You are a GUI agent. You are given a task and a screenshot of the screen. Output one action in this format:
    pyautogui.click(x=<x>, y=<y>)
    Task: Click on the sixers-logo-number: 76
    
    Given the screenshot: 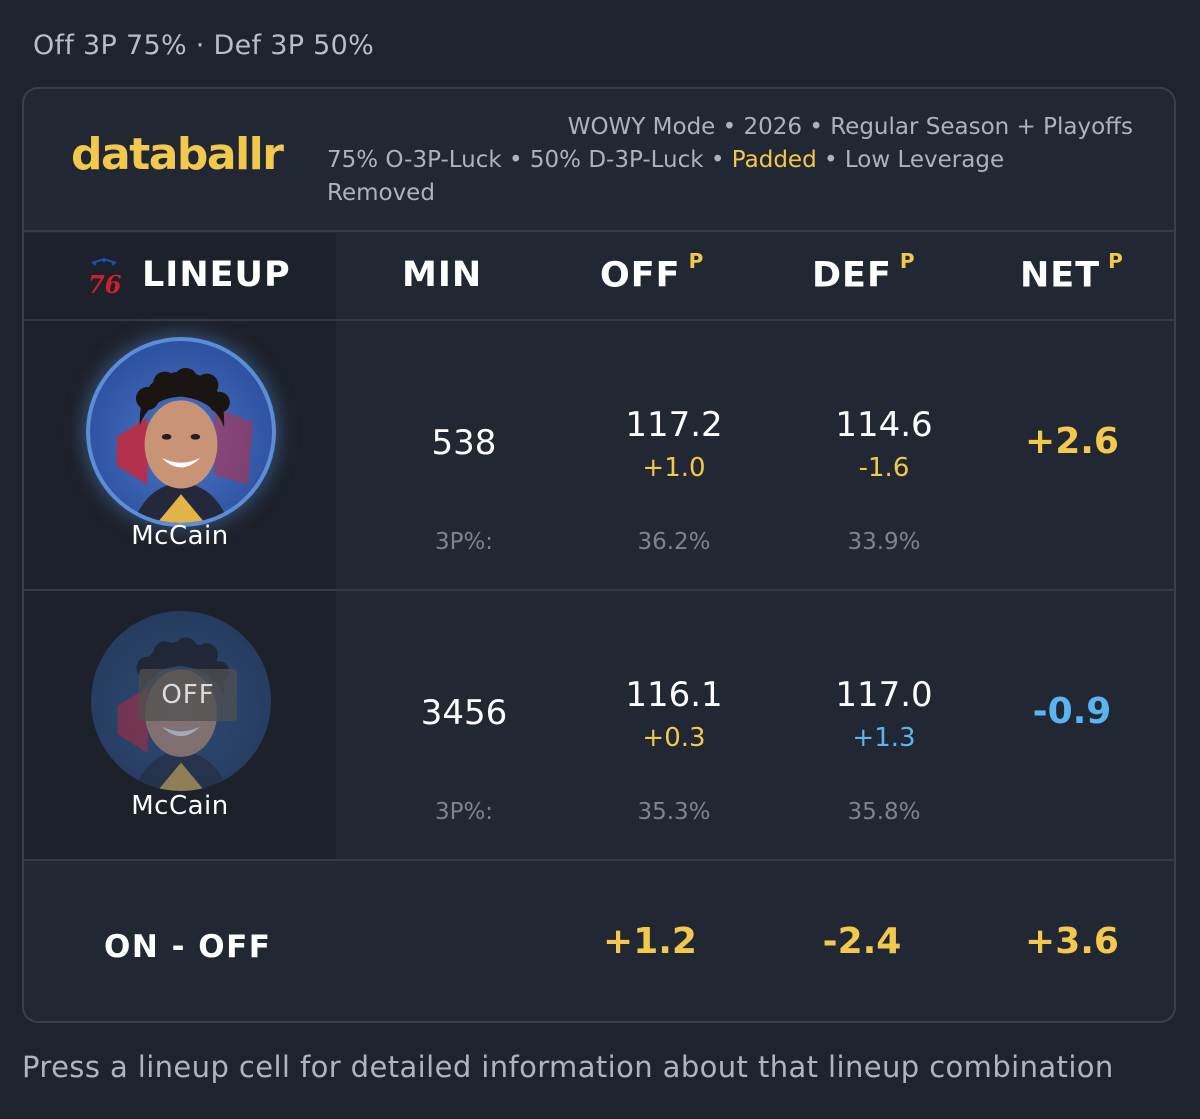 What is the action you would take?
    pyautogui.click(x=105, y=283)
    